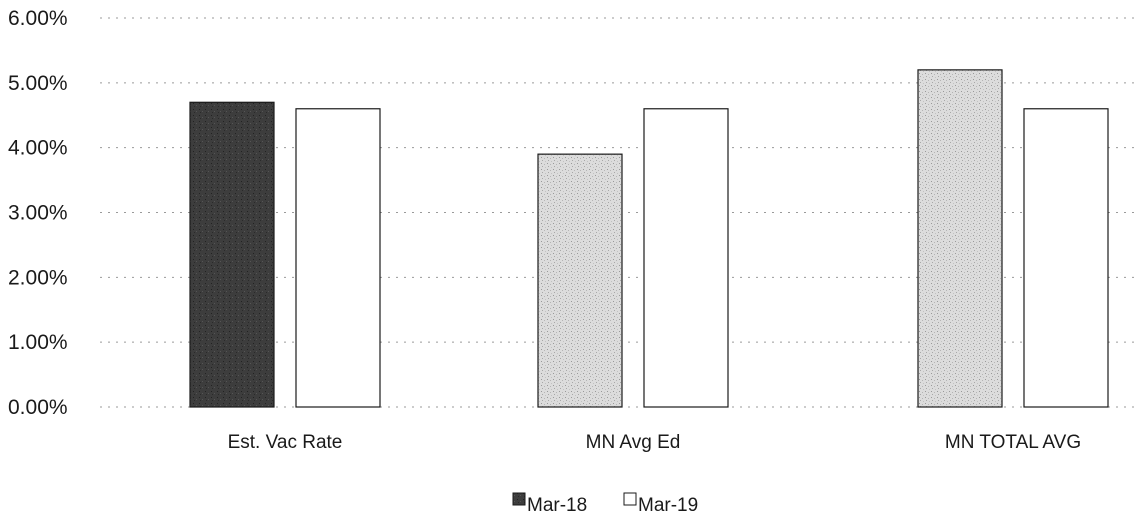  Describe the element at coordinates (1013, 442) in the screenshot. I see `x-tick-label: MN TOTAL AVG` at that location.